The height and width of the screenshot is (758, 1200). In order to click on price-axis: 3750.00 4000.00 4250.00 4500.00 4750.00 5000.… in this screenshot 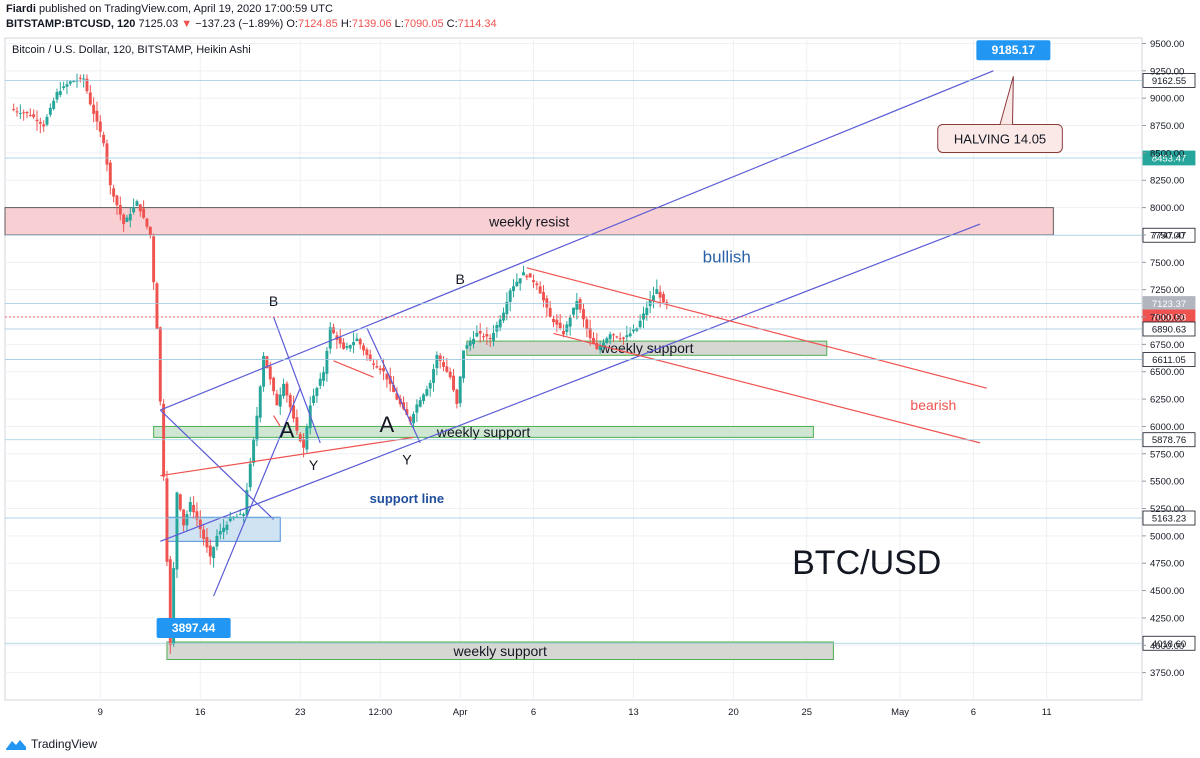, I will do `click(1163, 359)`.